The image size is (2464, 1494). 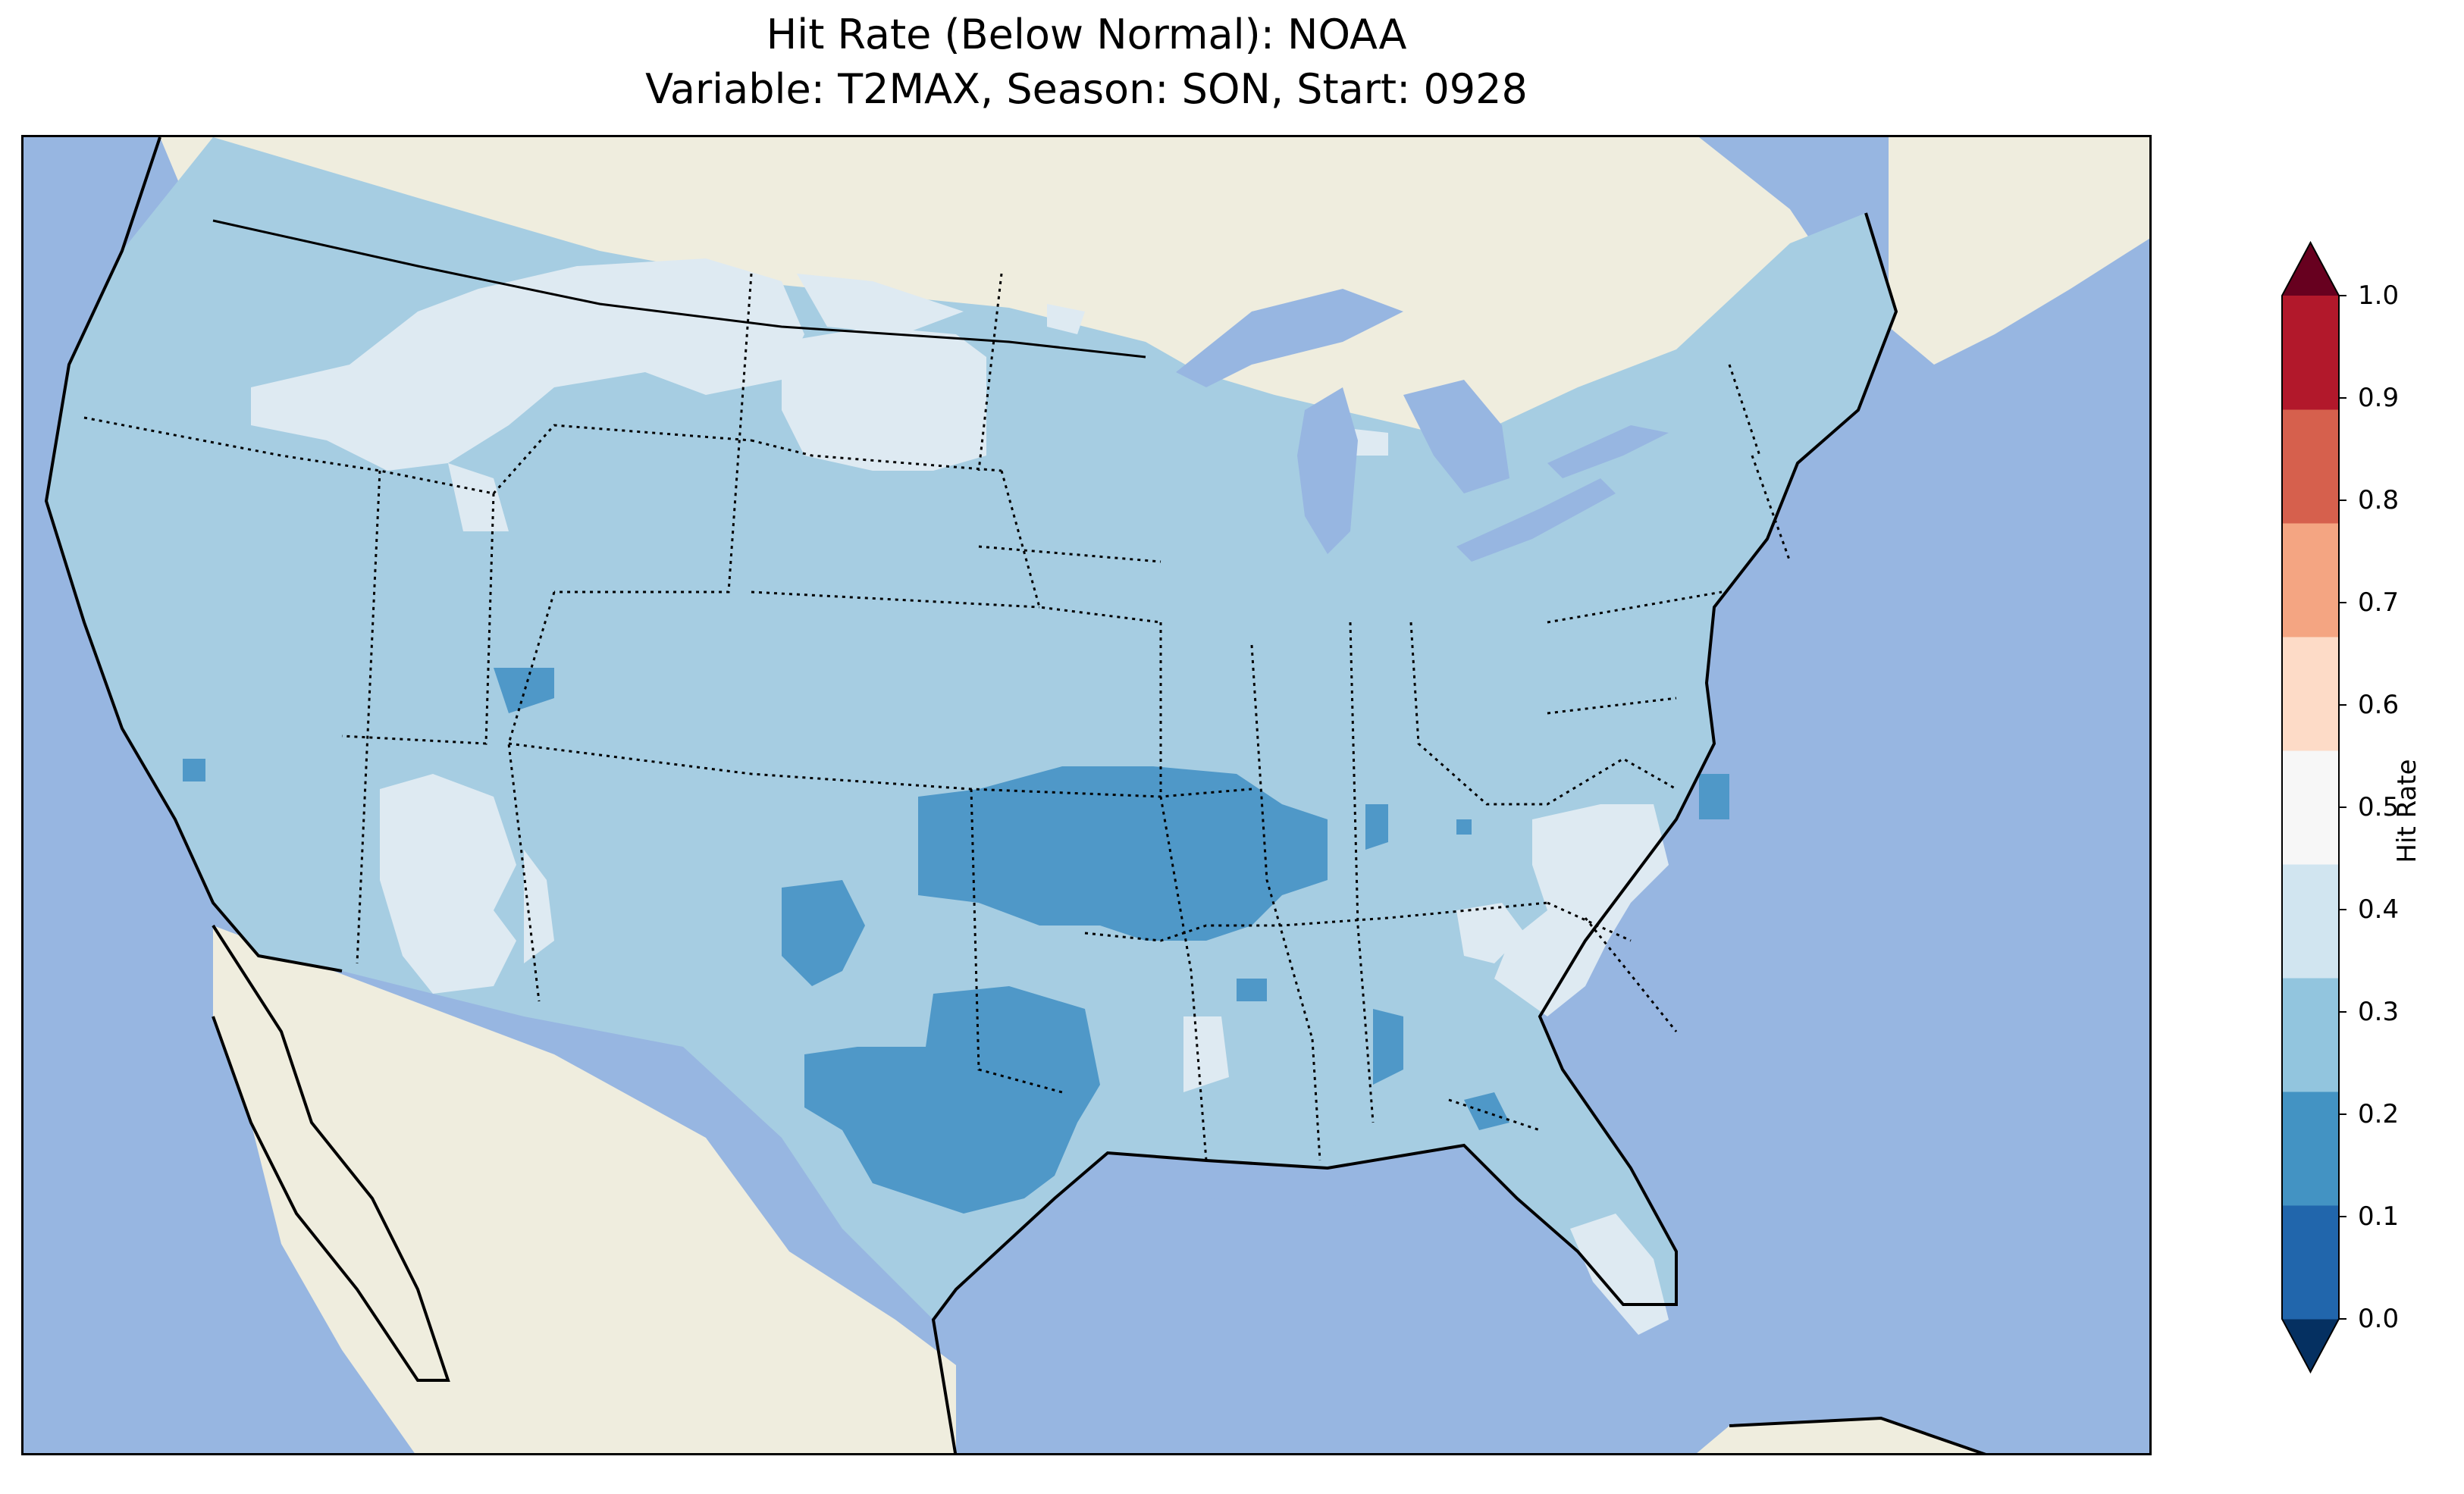 I want to click on colorbar-label: Hit Rate, so click(x=2407, y=811).